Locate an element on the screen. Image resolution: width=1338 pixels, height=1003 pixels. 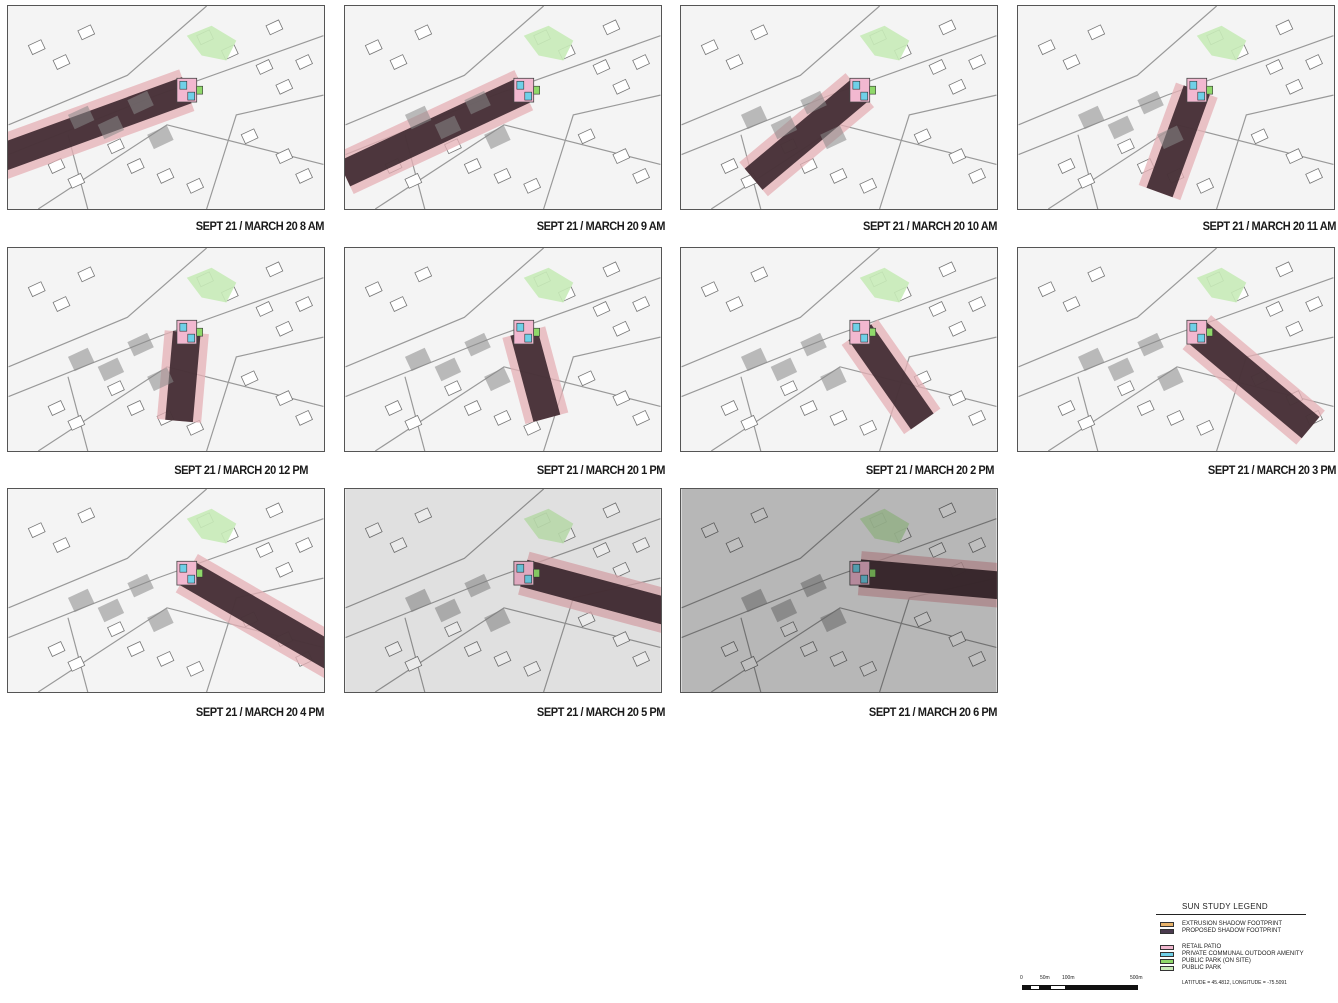
legend-label: EXTRUSION SHADOW FOOTPRINT is located at coordinates (1232, 923).